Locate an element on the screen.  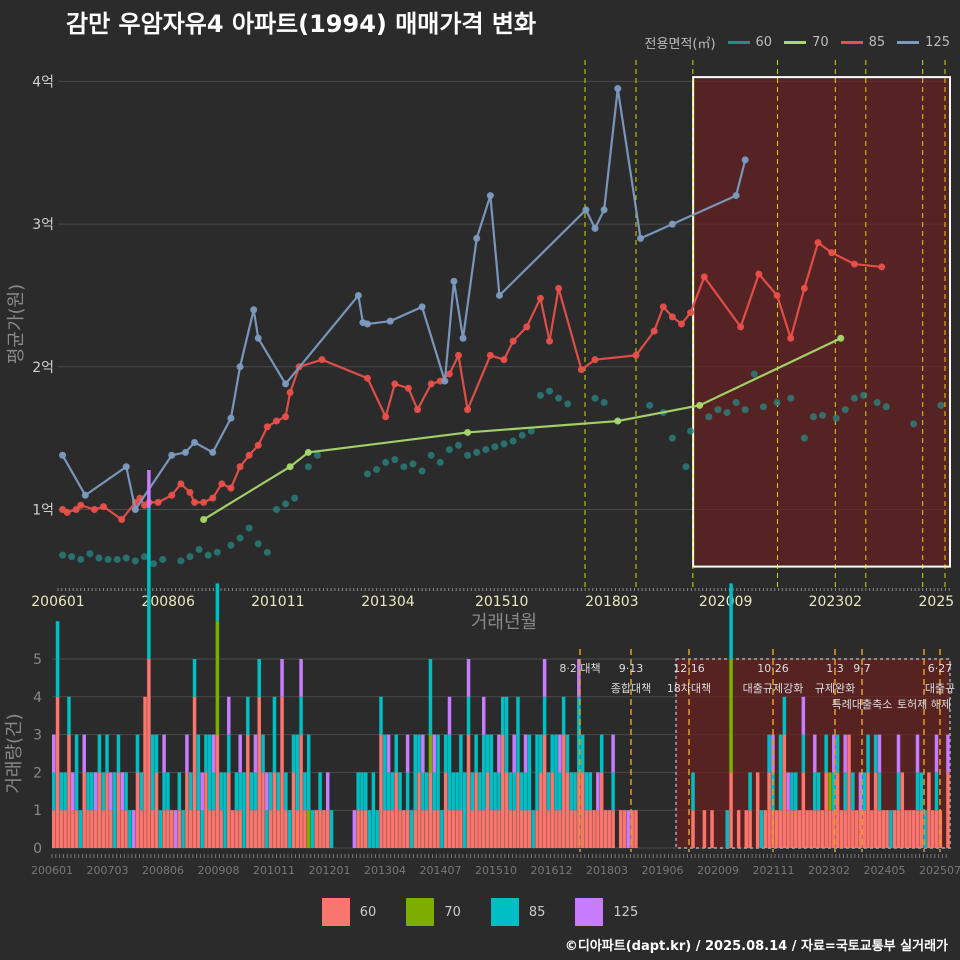
bar-y-tick-label: 1 is located at coordinates (37, 811).